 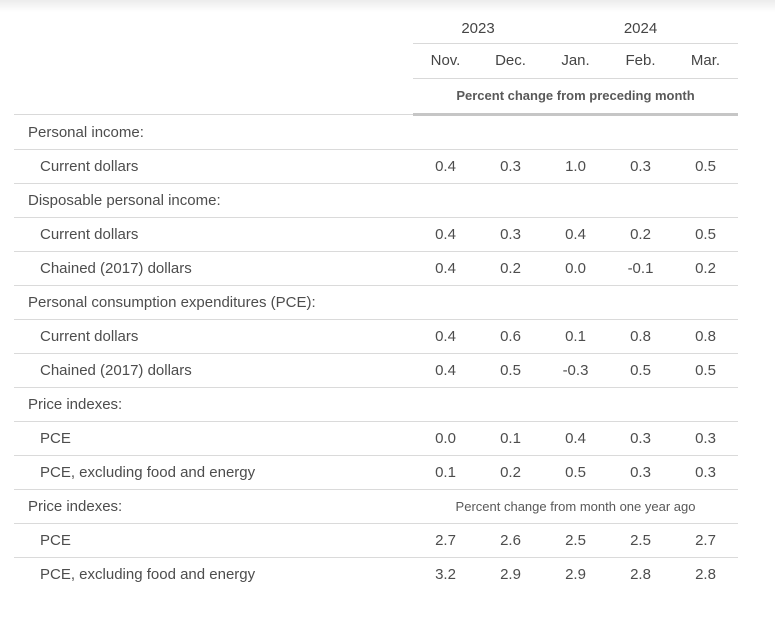 What do you see at coordinates (510, 61) in the screenshot?
I see `month-header-dec: Dec.` at bounding box center [510, 61].